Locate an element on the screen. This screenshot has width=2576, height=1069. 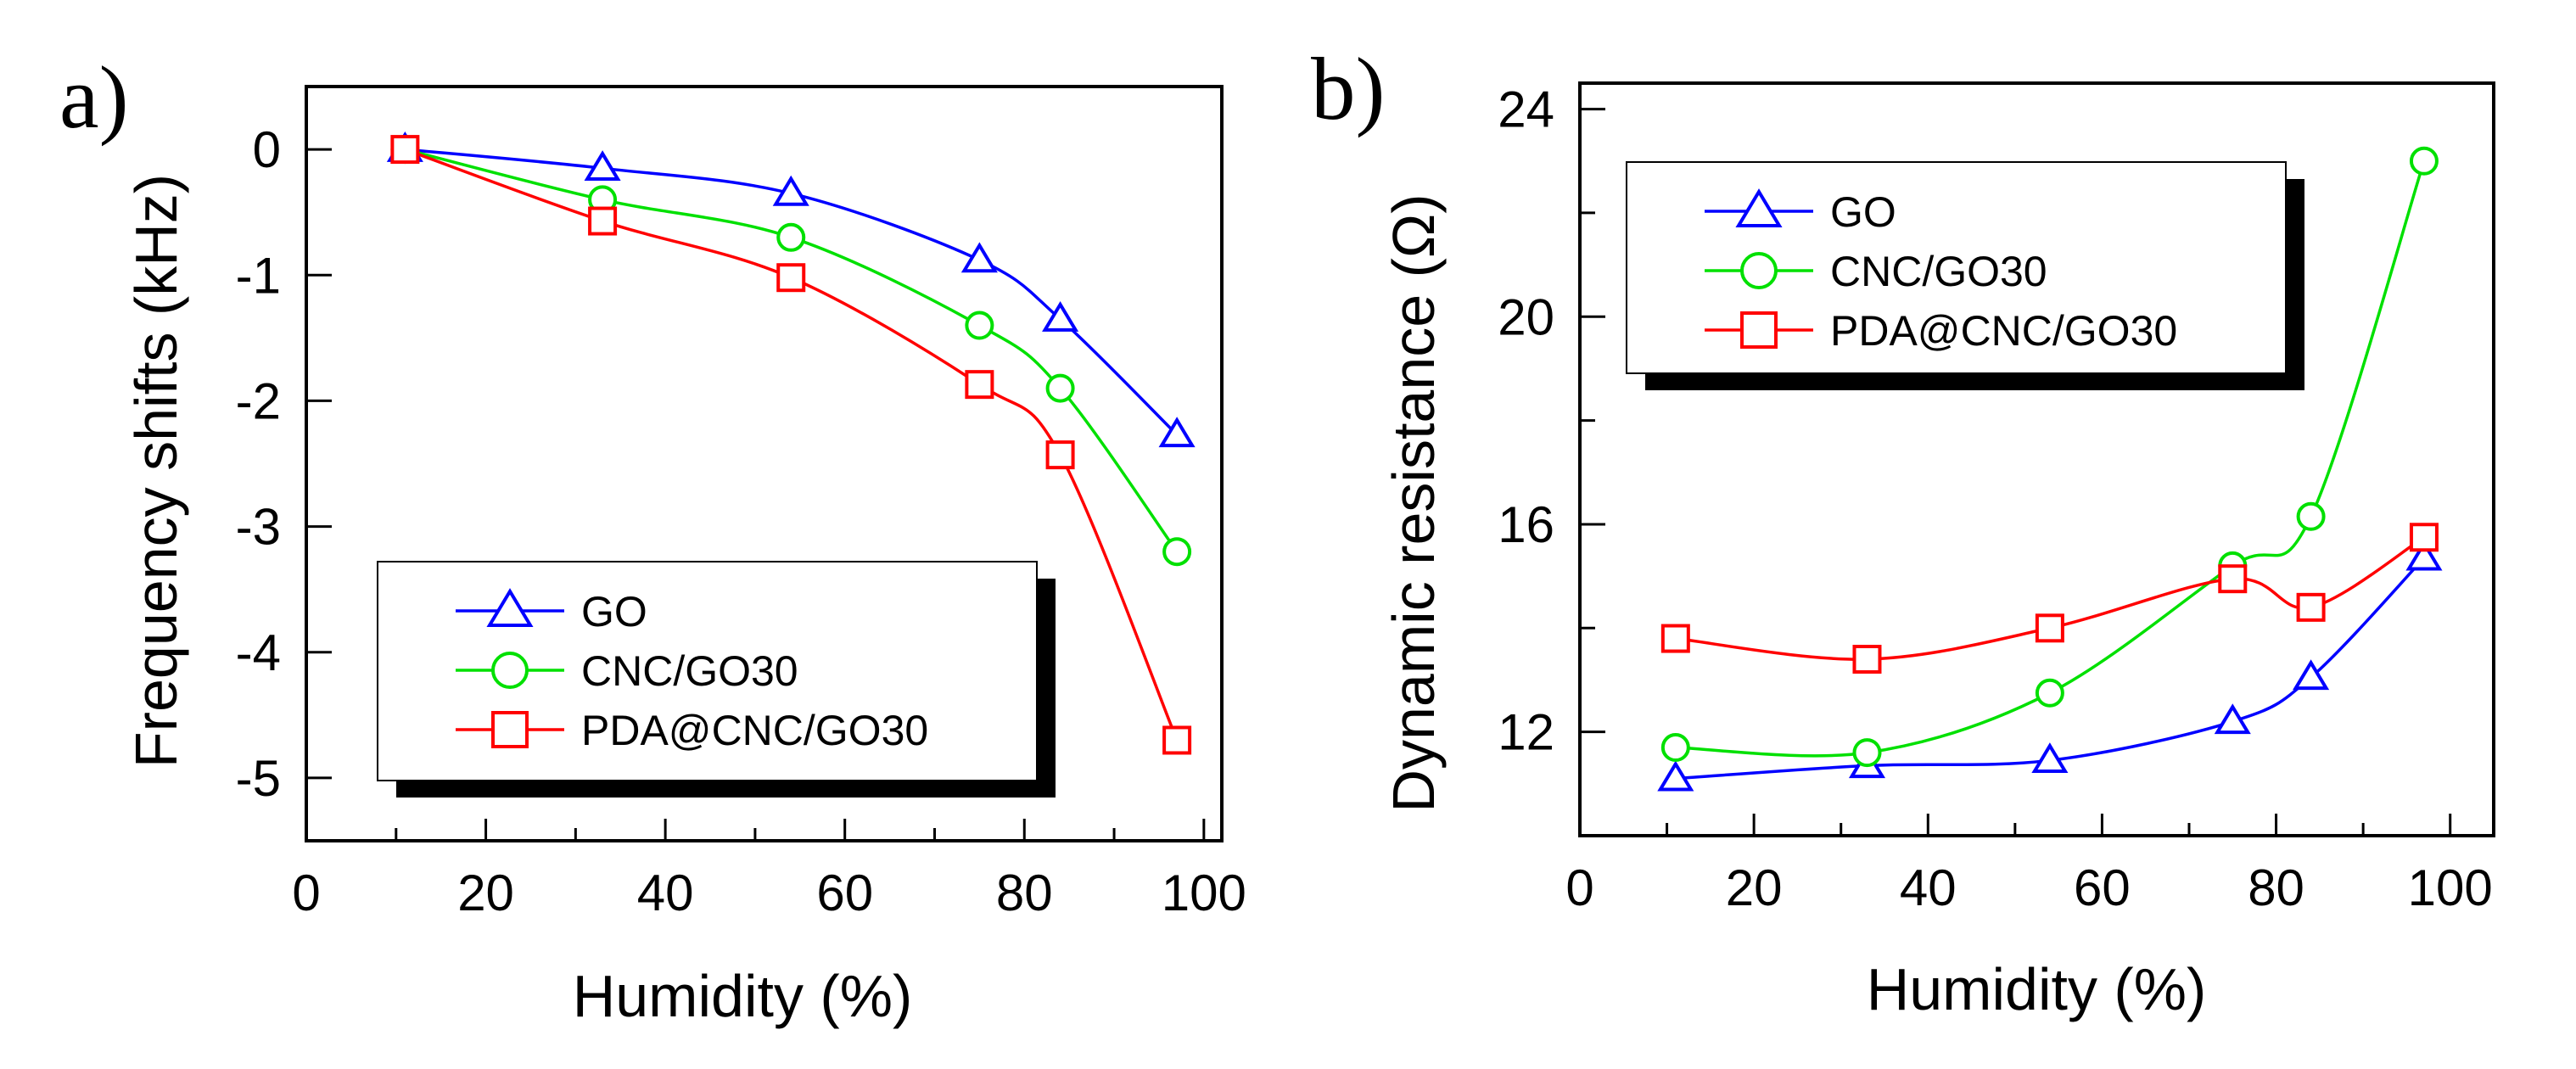
legend-b: GO CNC/GO30 PDA@CNC/GO30 is located at coordinates (1965, 275).